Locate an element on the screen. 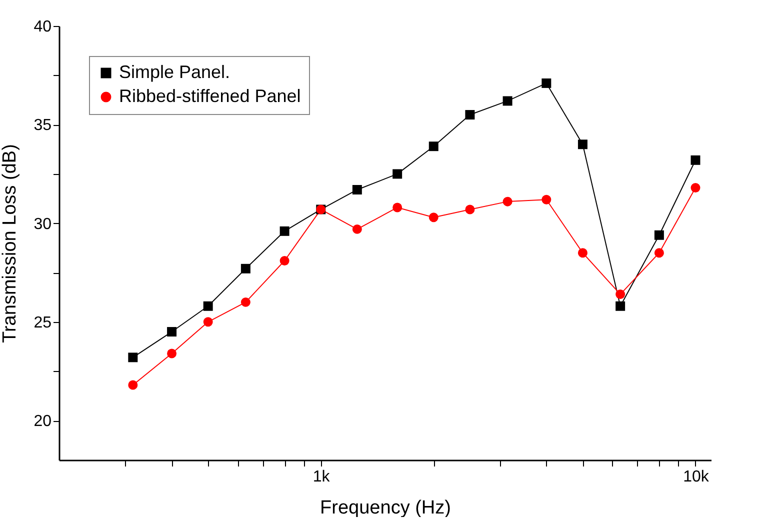 The height and width of the screenshot is (530, 758). legend-label: Ribbed-stiffened Panel is located at coordinates (210, 96).